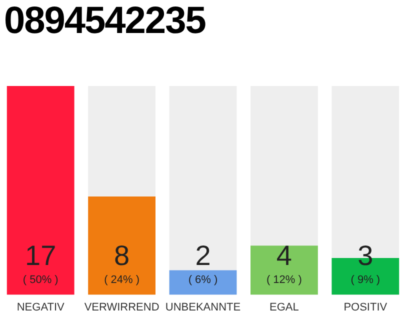 The height and width of the screenshot is (320, 410). I want to click on data-label: 8, so click(122, 255).